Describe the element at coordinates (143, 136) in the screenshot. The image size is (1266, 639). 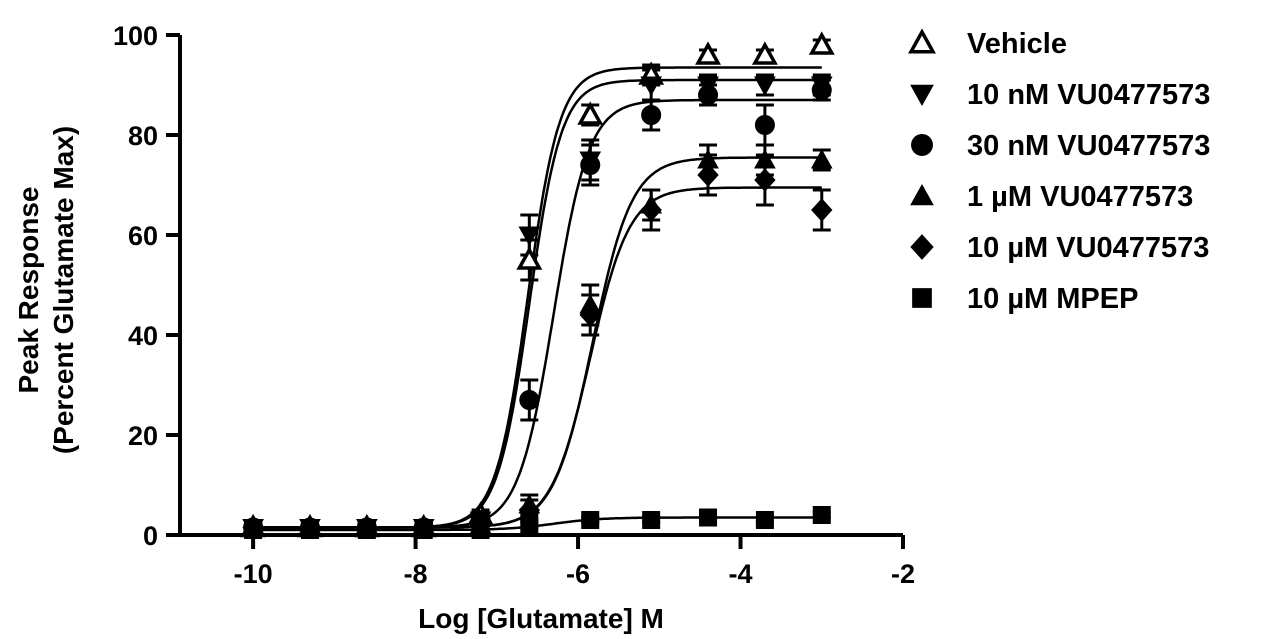
I see `y-tick-label: 80` at that location.